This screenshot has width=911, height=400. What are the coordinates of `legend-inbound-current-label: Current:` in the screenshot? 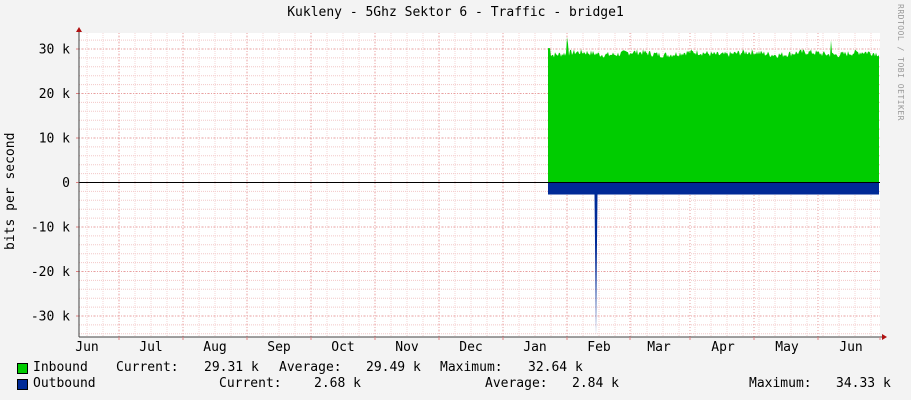 It's located at (147, 367).